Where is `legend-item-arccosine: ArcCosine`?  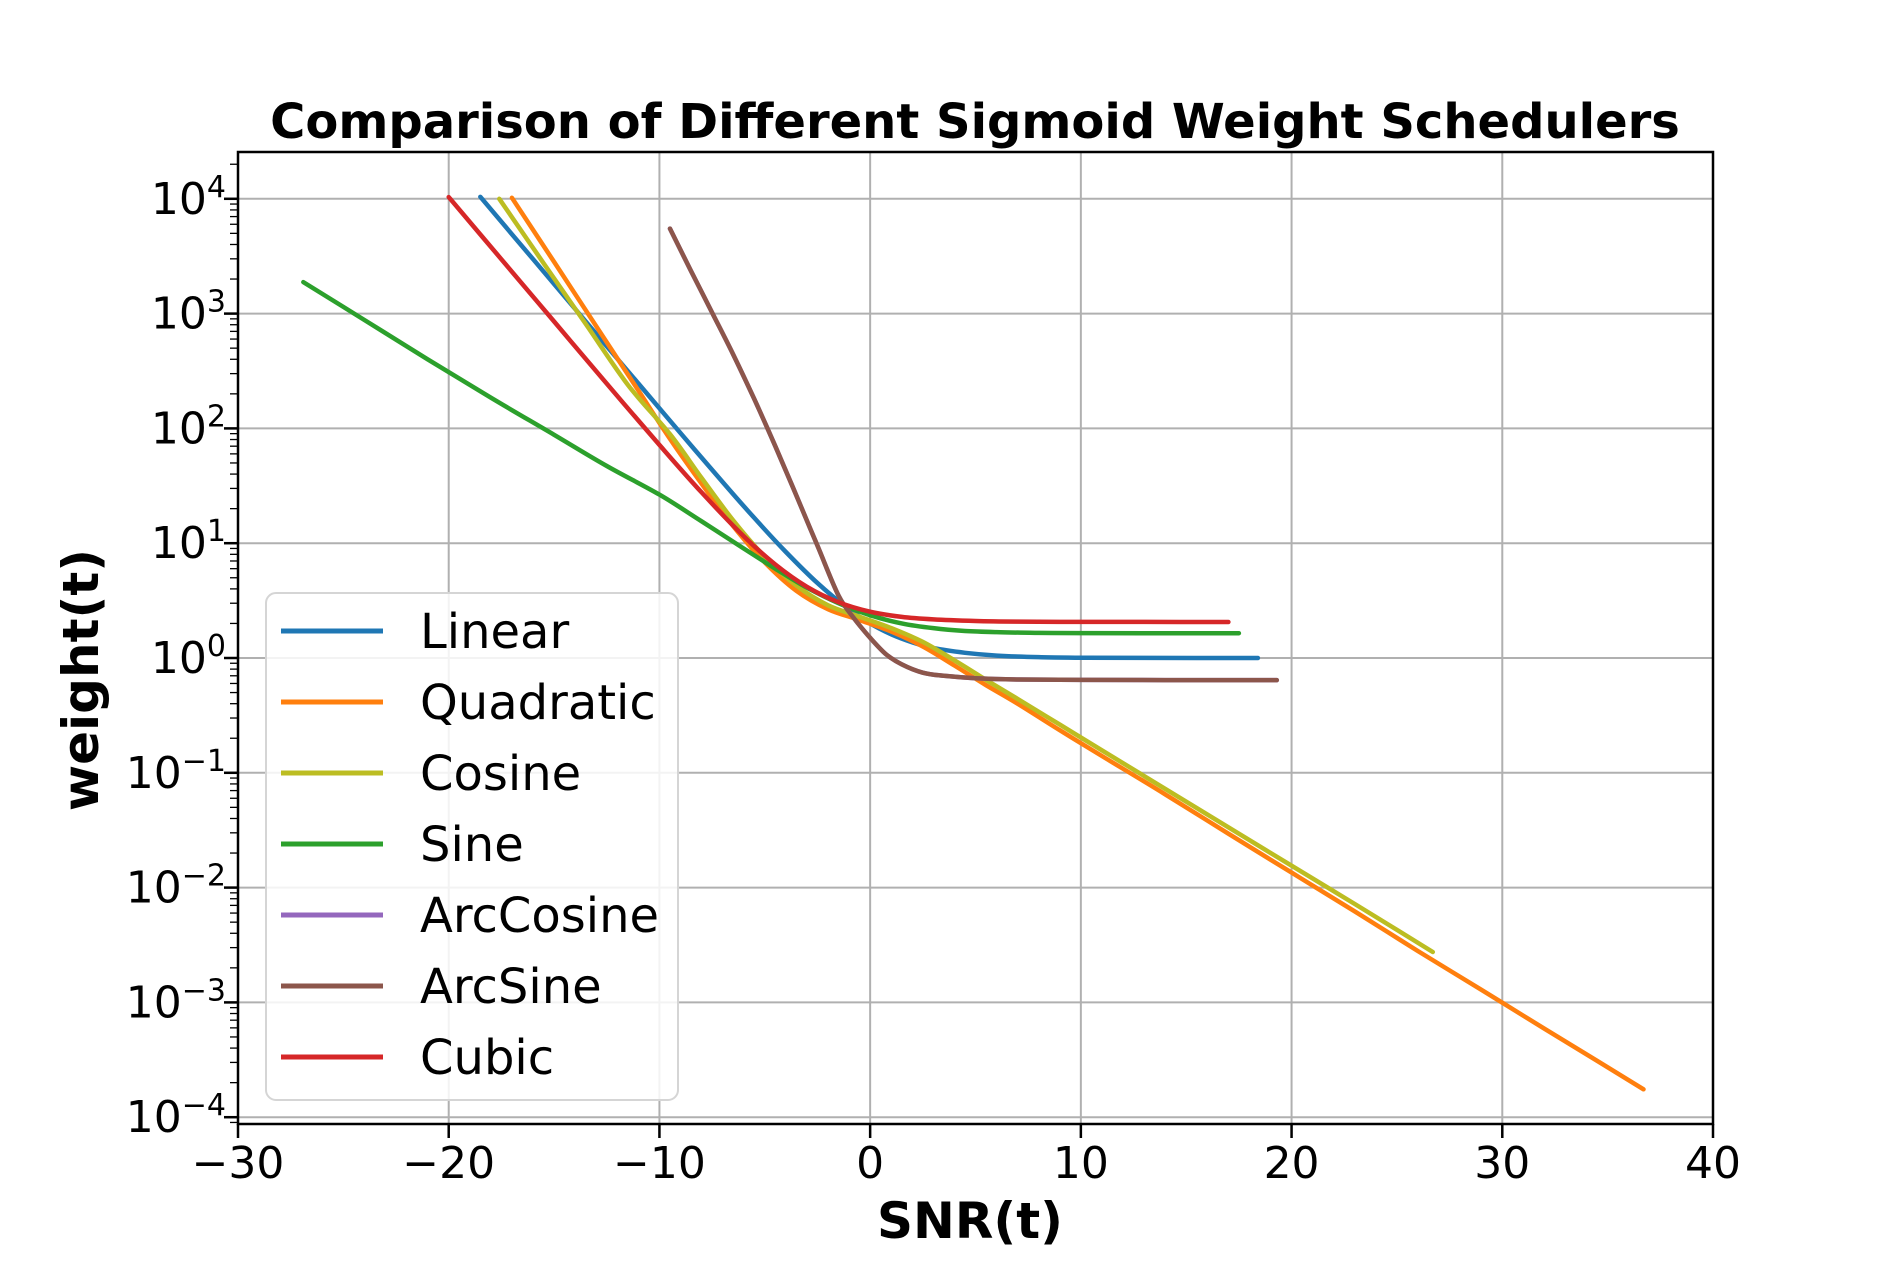 legend-item-arccosine: ArcCosine is located at coordinates (470, 916).